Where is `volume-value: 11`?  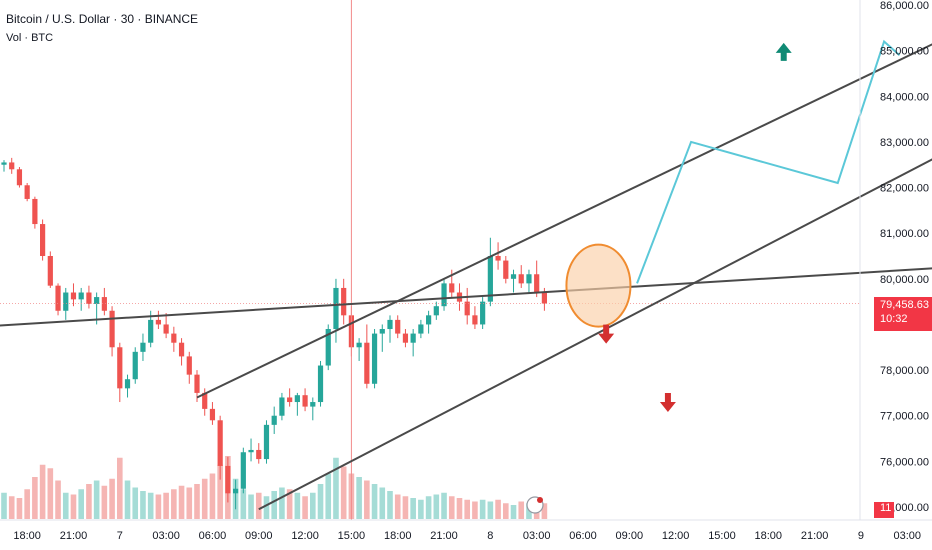
volume-value: 11 is located at coordinates (886, 508).